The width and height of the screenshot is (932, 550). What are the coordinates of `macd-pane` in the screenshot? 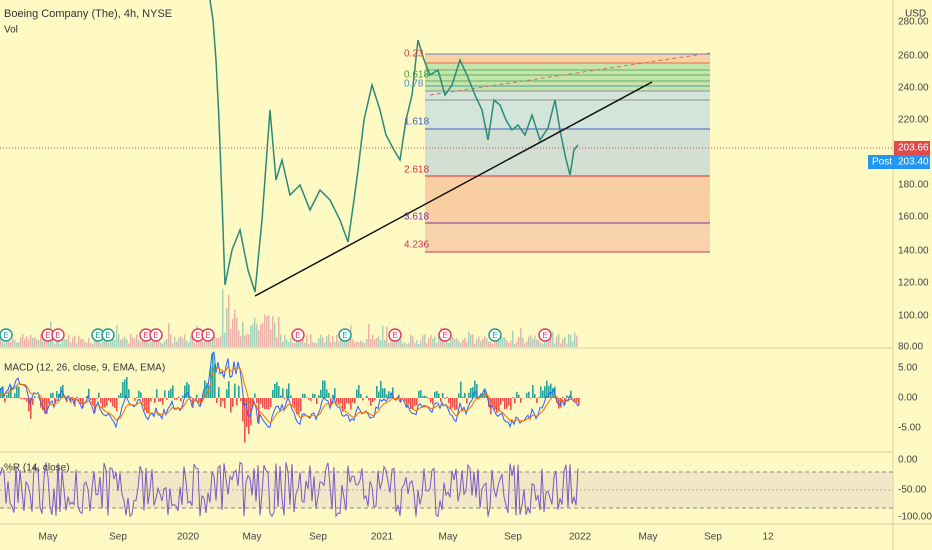 It's located at (290, 397).